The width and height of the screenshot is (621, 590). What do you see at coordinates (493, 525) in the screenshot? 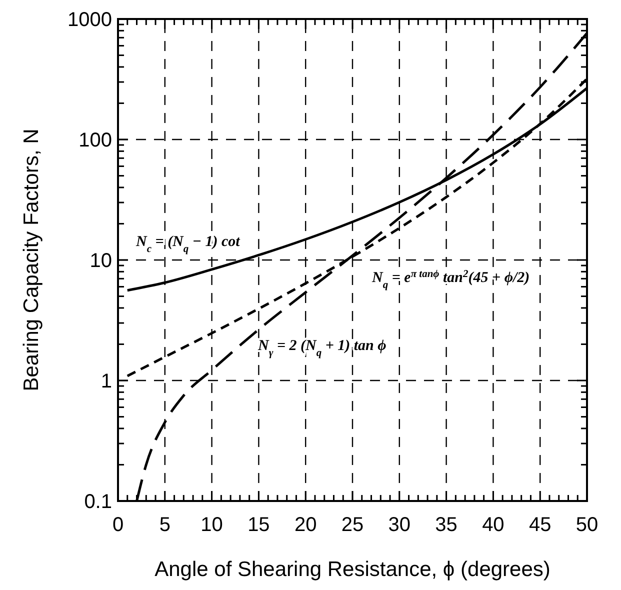
I see `x-tick-label: 40` at bounding box center [493, 525].